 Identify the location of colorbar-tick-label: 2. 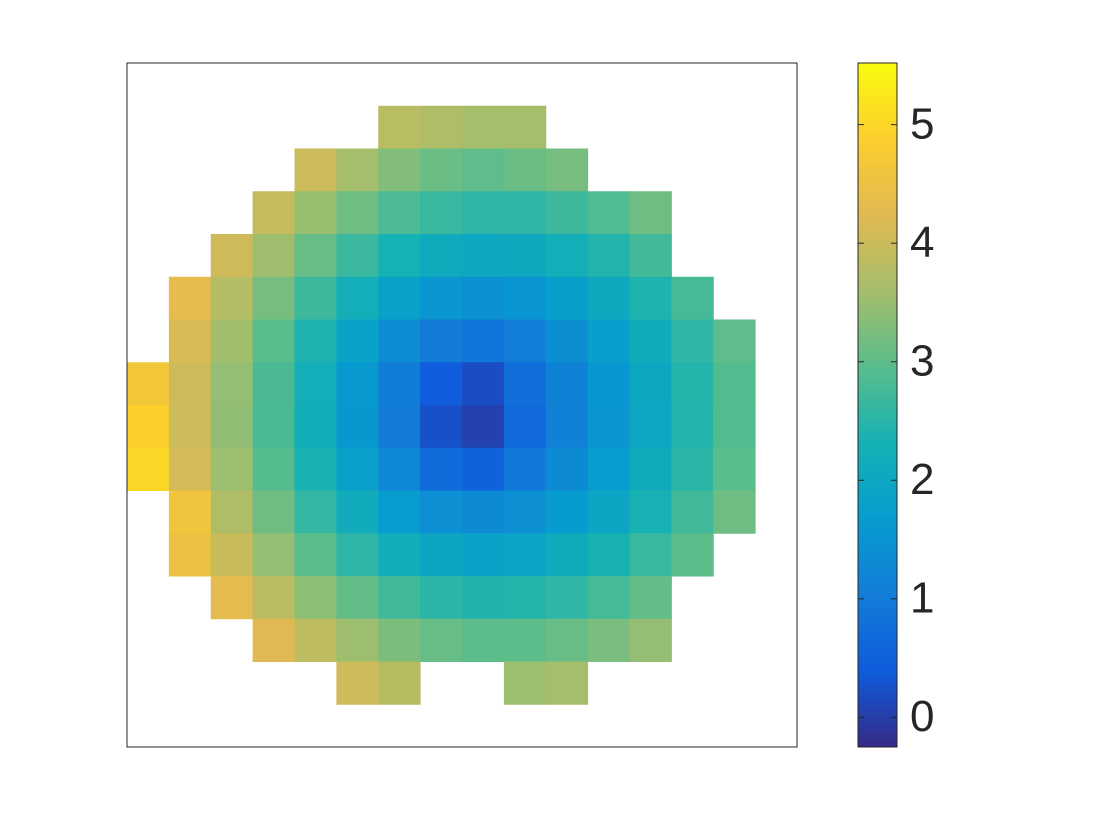
(922, 479).